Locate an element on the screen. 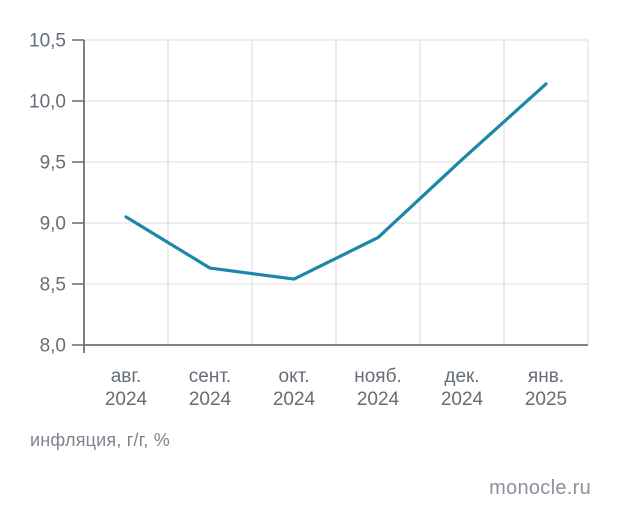 The width and height of the screenshot is (620, 527). x-tick-label: дек. 2024 is located at coordinates (462, 388).